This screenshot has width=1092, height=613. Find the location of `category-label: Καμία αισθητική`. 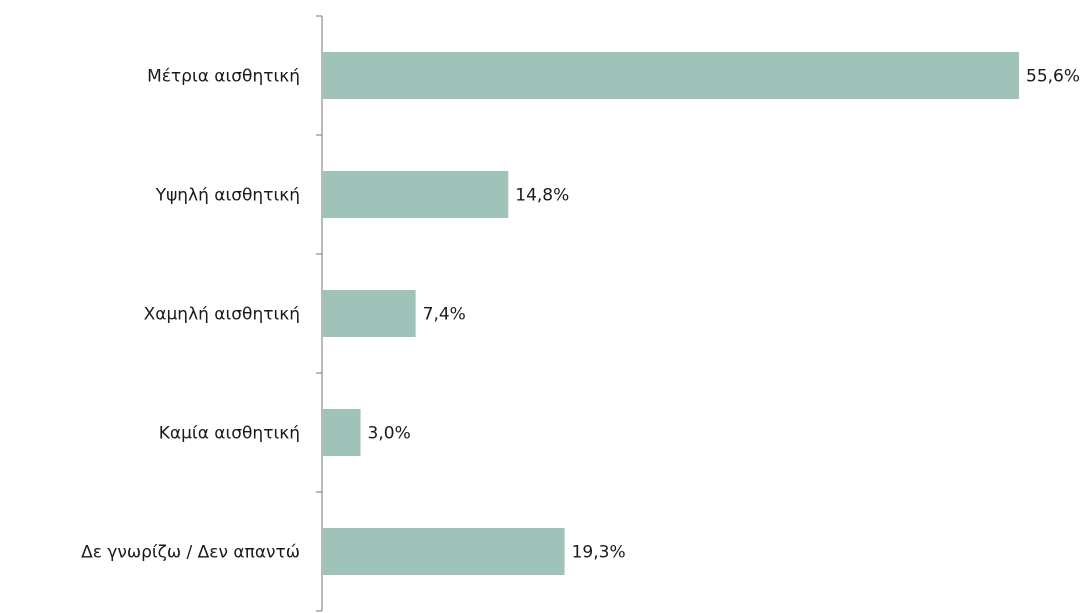

category-label: Καμία αισθητική is located at coordinates (229, 434).